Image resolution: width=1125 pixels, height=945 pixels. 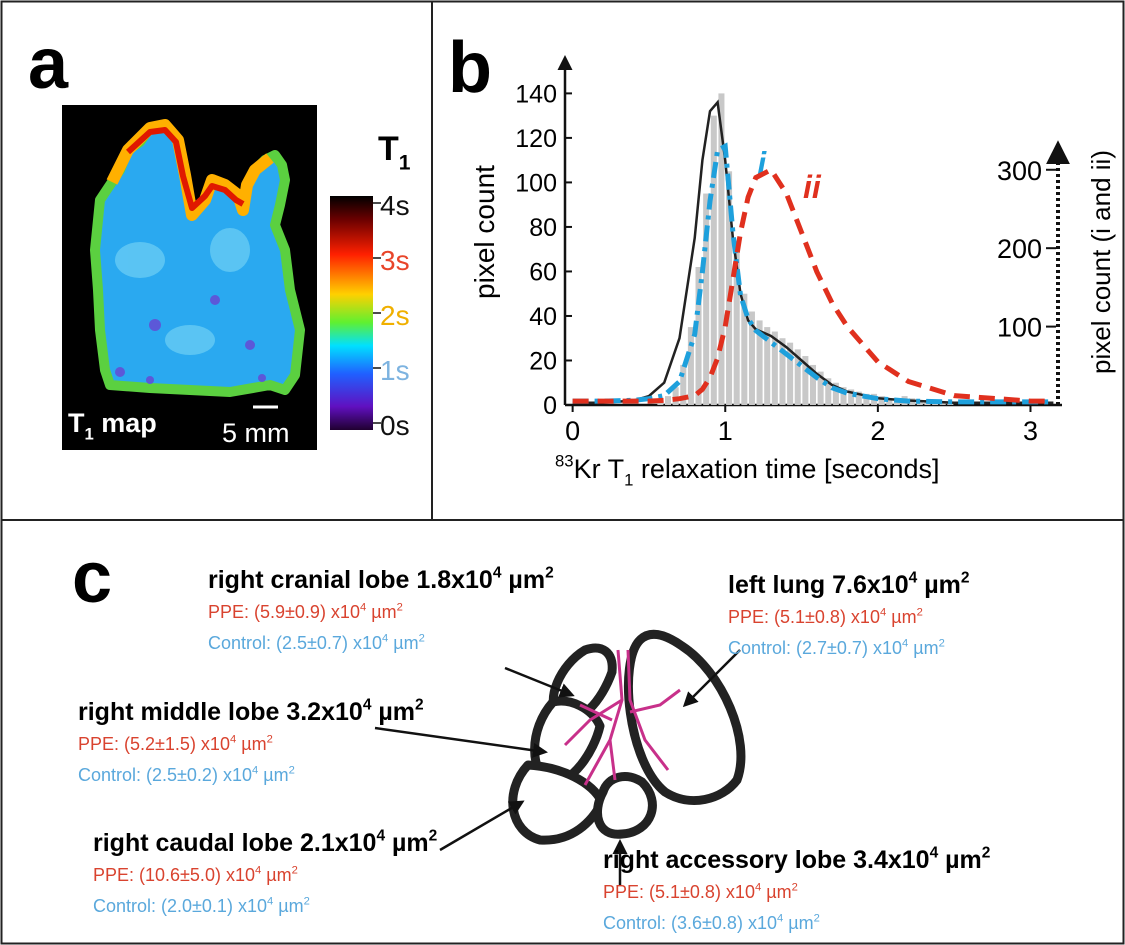 What do you see at coordinates (815, 648) in the screenshot?
I see `lobe-control-part: Control: (2.7±0.7) x10` at bounding box center [815, 648].